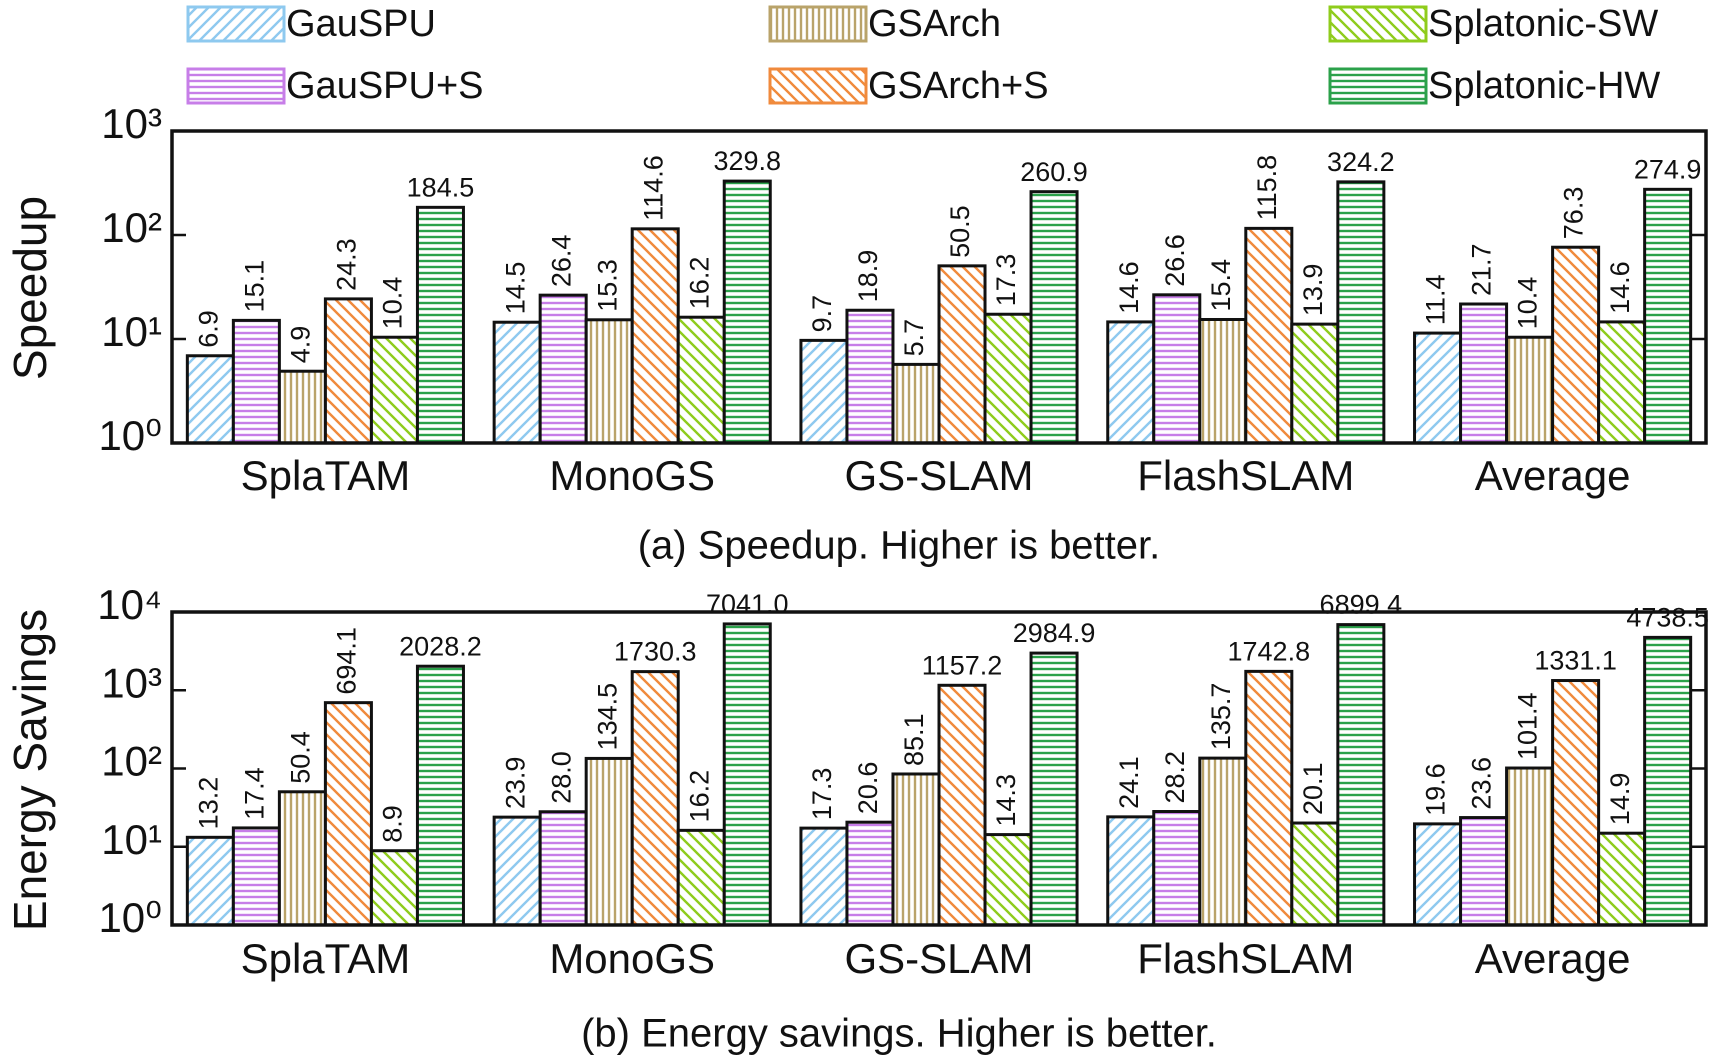 The image size is (1728, 1060). Describe the element at coordinates (1553, 475) in the screenshot. I see `x-tick-label: Average` at that location.